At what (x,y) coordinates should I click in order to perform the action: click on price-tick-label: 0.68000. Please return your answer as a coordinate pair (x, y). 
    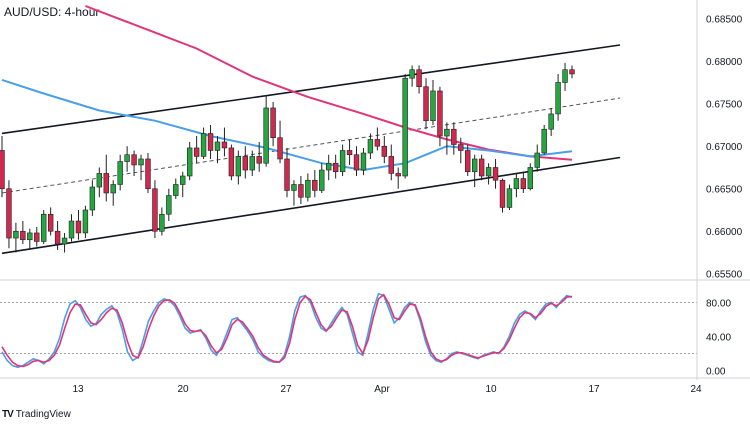
    Looking at the image, I should click on (724, 62).